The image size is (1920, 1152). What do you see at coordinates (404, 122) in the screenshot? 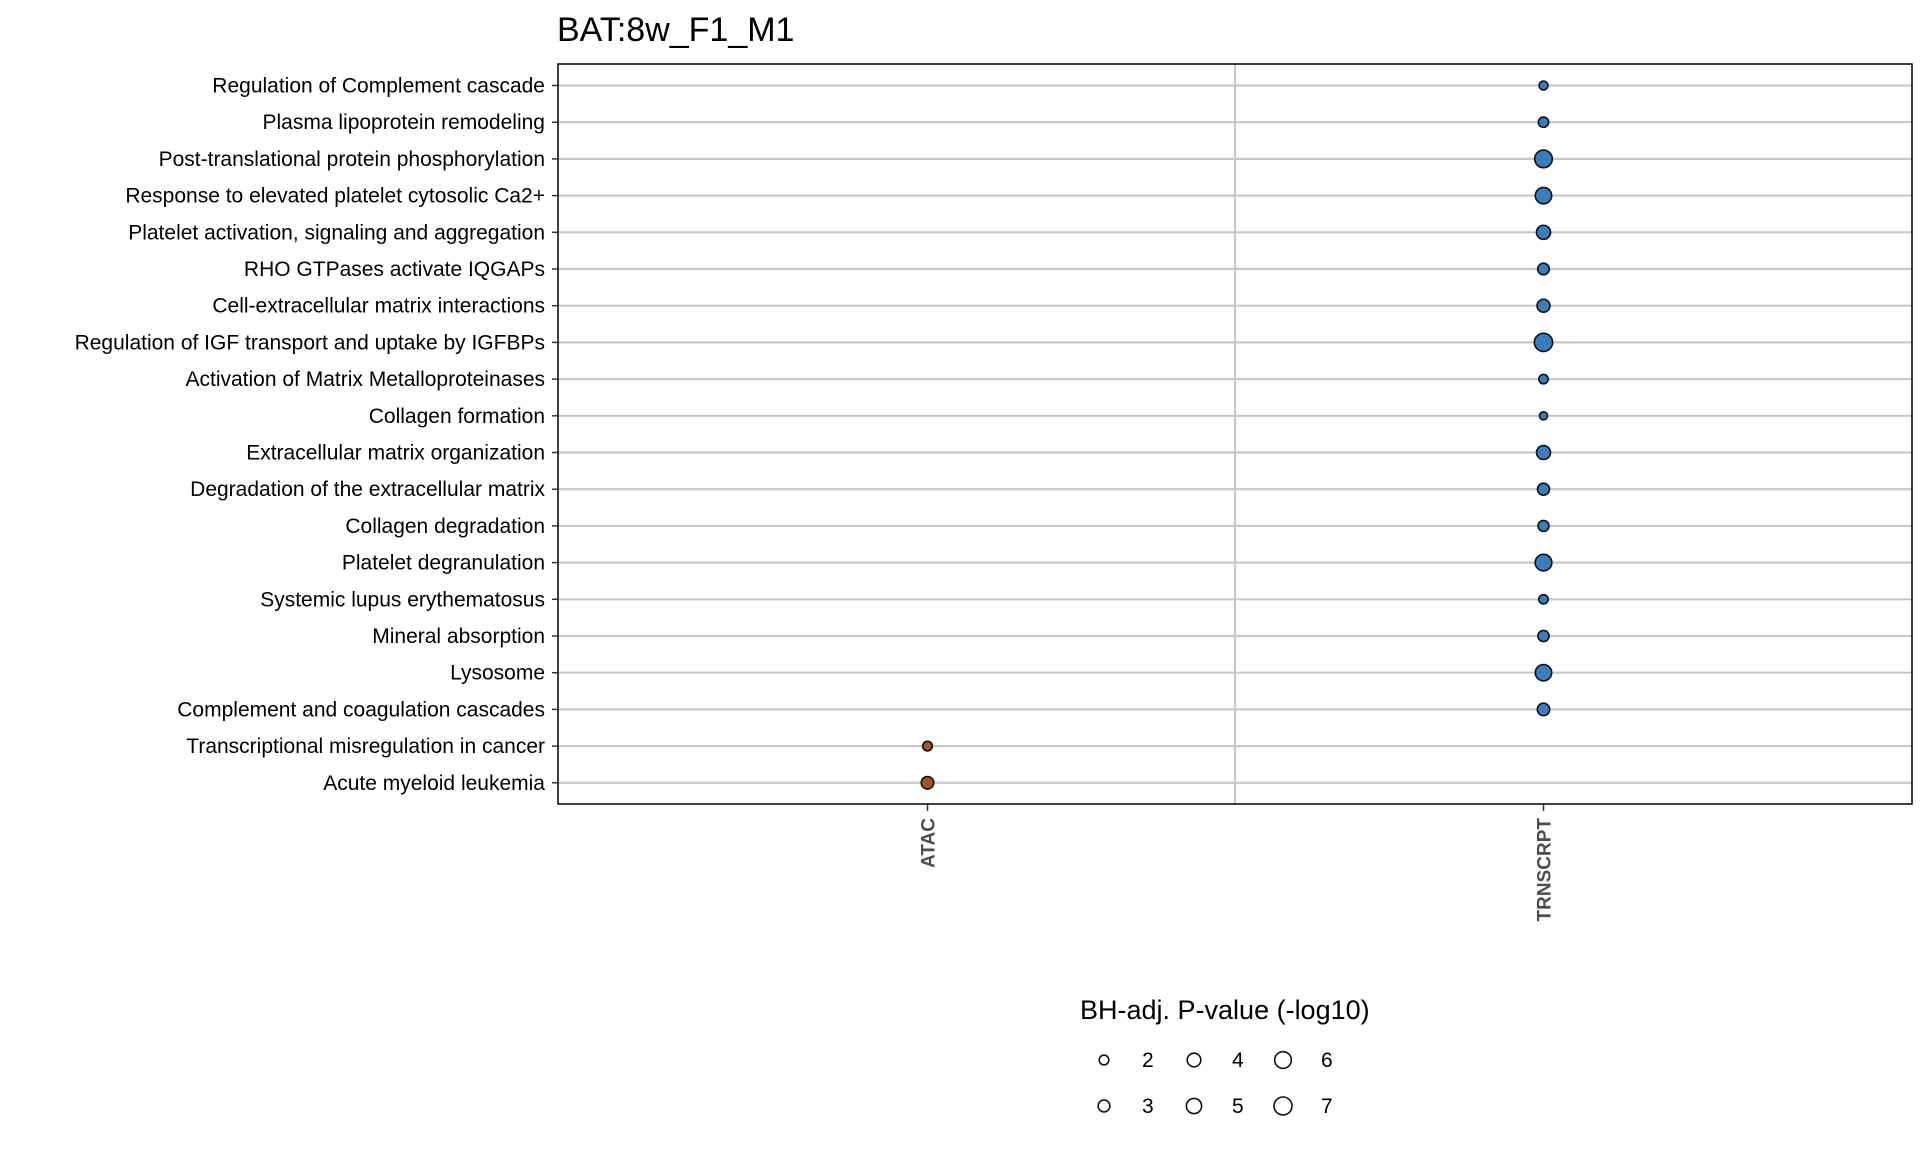
I see `y-tick-label: Plasma lipoprotein remodeling` at bounding box center [404, 122].